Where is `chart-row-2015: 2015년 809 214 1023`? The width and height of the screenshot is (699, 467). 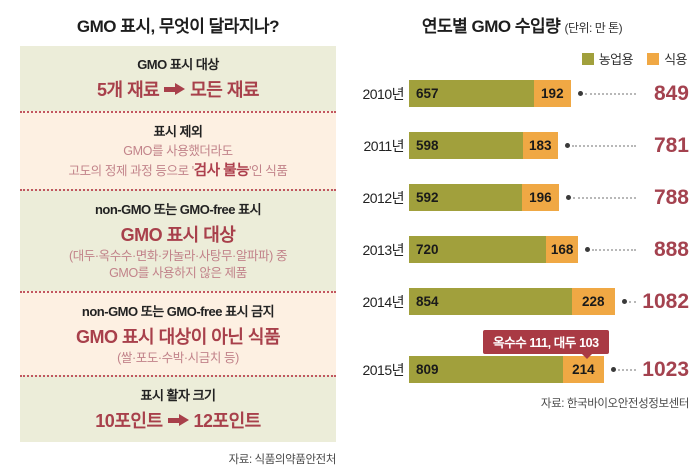
chart-row-2015: 2015년 809 214 1023 is located at coordinates (522, 369).